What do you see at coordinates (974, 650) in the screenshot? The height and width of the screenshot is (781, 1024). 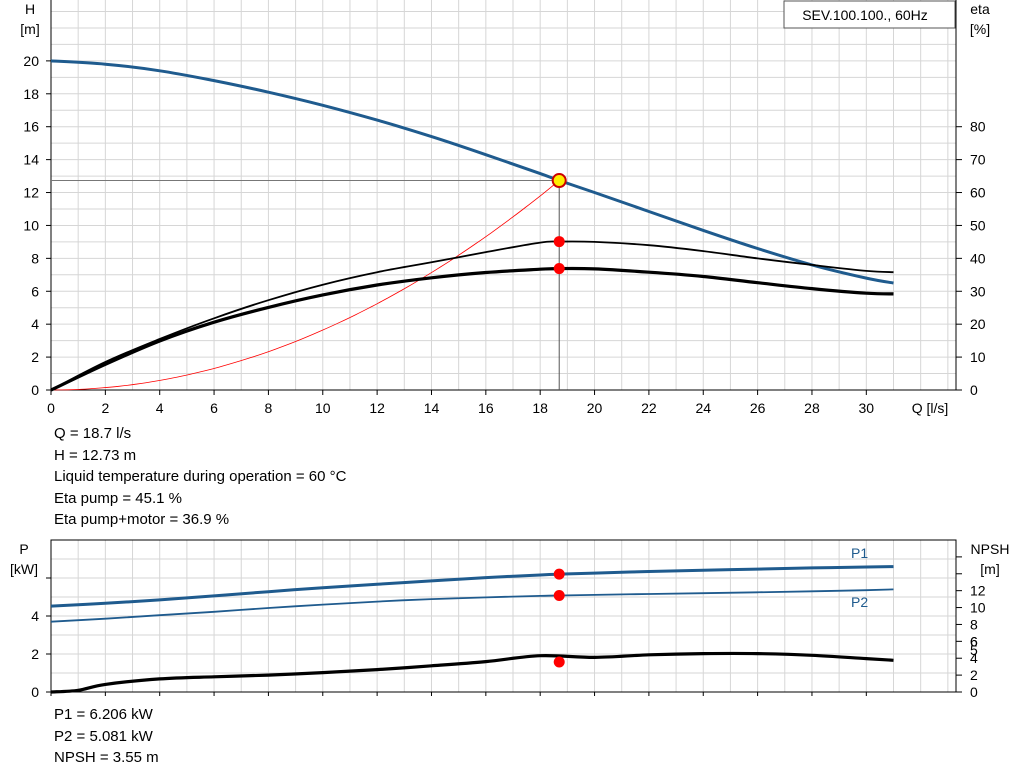 I see `npsh-tick-label: 5` at bounding box center [974, 650].